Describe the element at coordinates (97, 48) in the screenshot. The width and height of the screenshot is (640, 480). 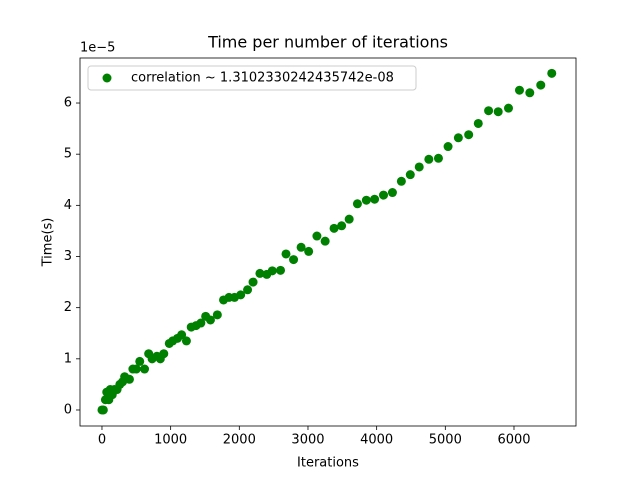
I see `y-offset-text: 1e−5` at that location.